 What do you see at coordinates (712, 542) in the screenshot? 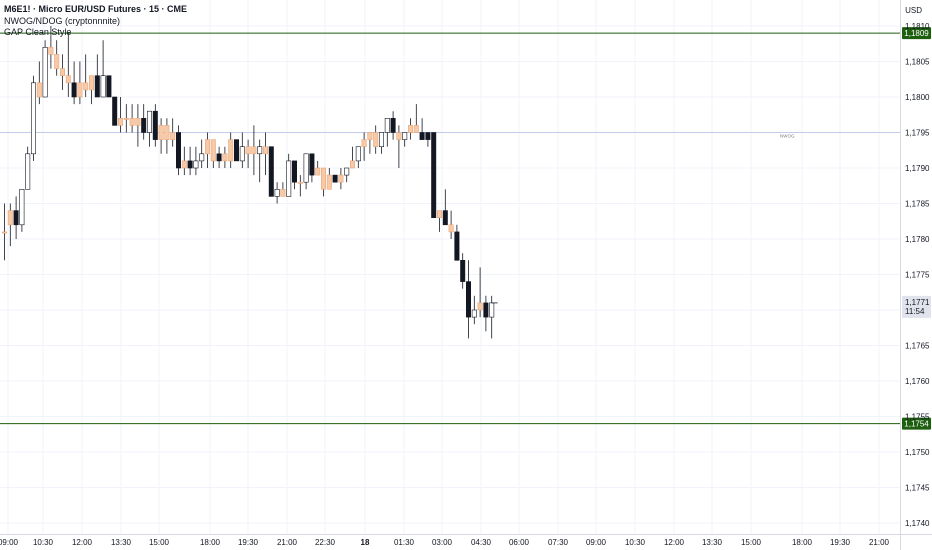
I see `time-tick-label: 13:30` at bounding box center [712, 542].